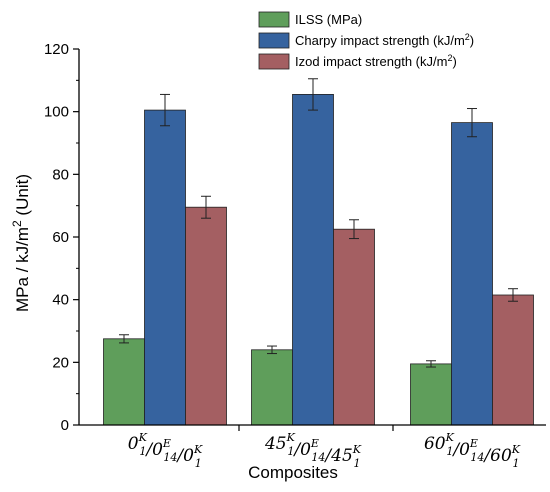 The height and width of the screenshot is (492, 550). Describe the element at coordinates (272, 350) in the screenshot. I see `error-bar-series0-cat1` at that location.